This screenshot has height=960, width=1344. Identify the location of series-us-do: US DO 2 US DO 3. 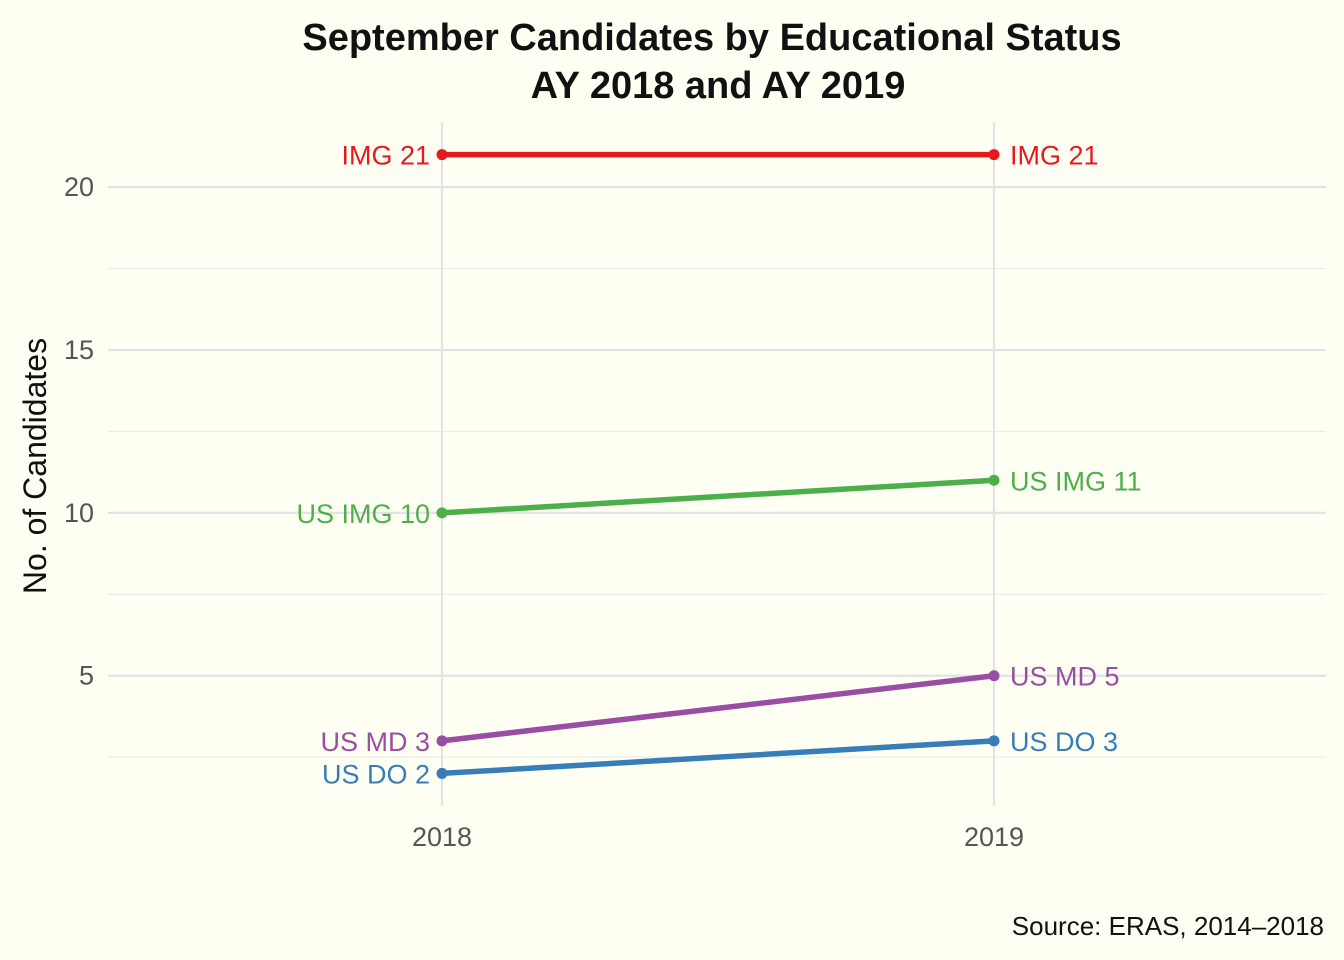
(720, 758).